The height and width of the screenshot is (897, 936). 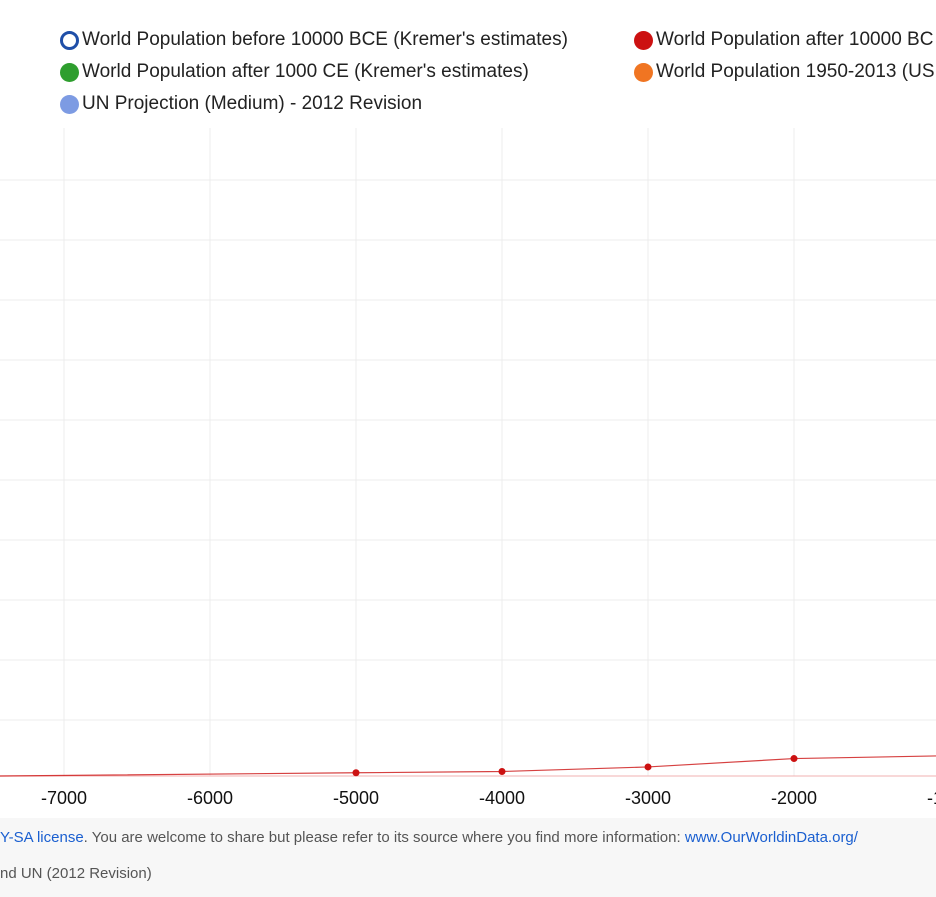 I want to click on x-tick-label: -7000, so click(x=64, y=798).